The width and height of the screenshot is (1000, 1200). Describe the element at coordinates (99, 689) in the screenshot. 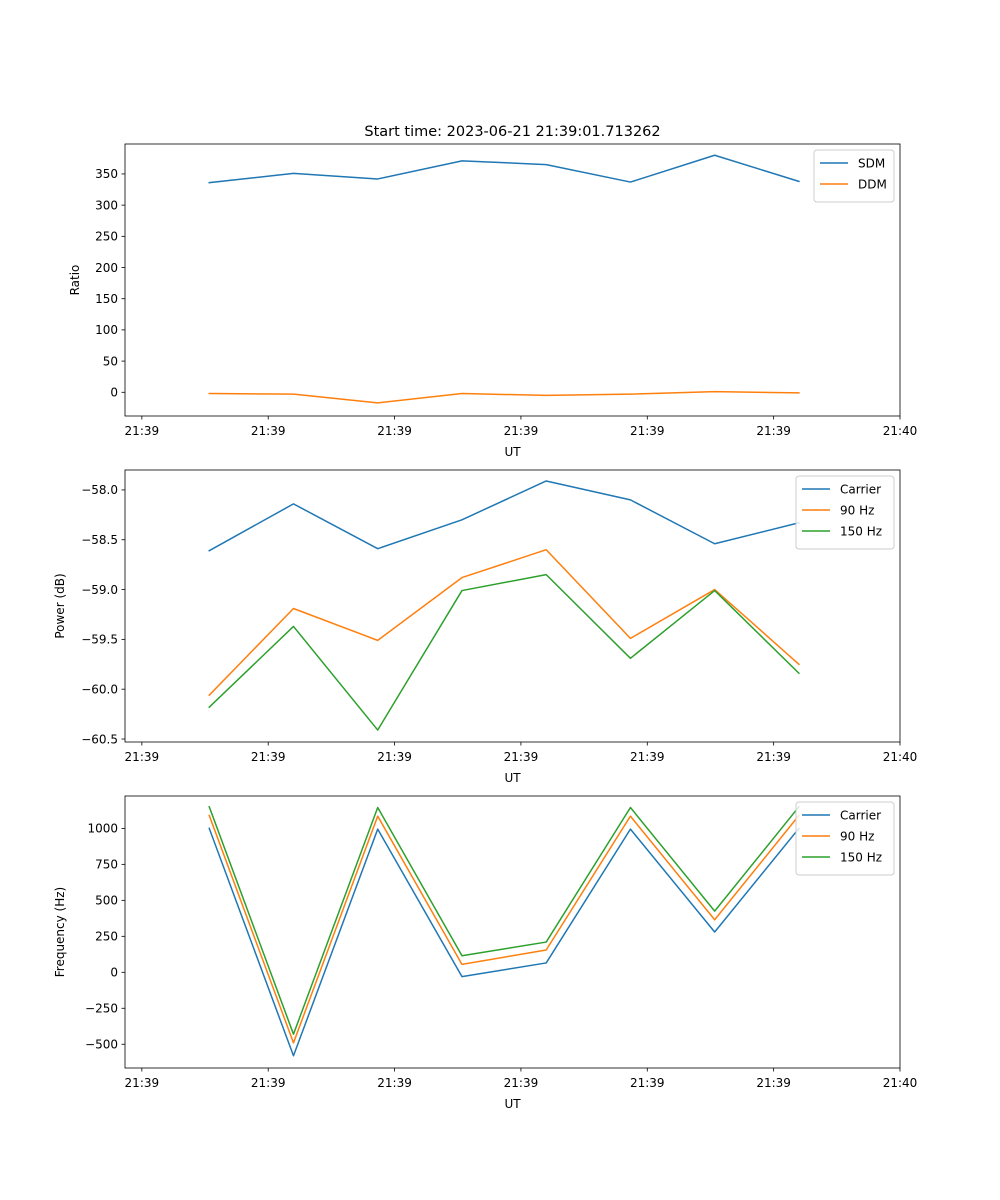

I see `y-tick-label: −60.0` at that location.